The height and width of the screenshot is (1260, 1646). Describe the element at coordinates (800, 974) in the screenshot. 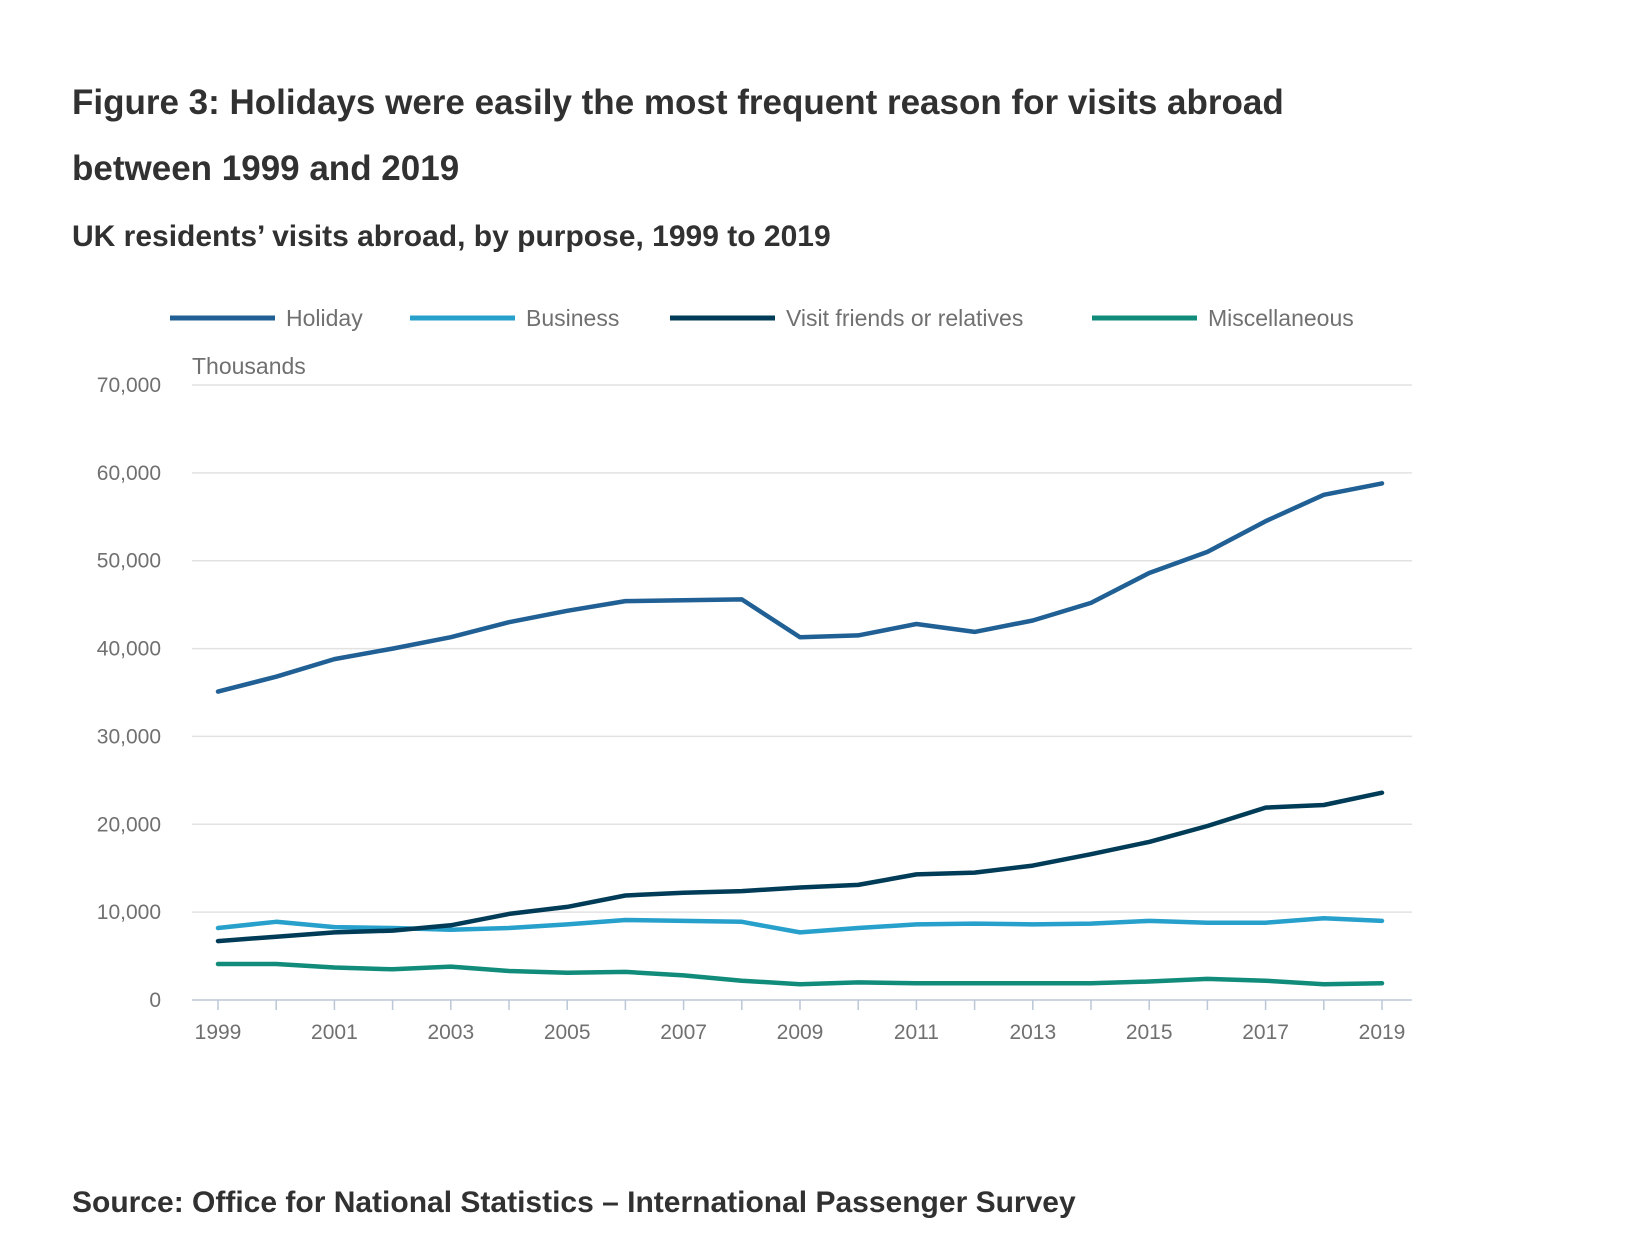

I see `series-line-miscellaneous` at that location.